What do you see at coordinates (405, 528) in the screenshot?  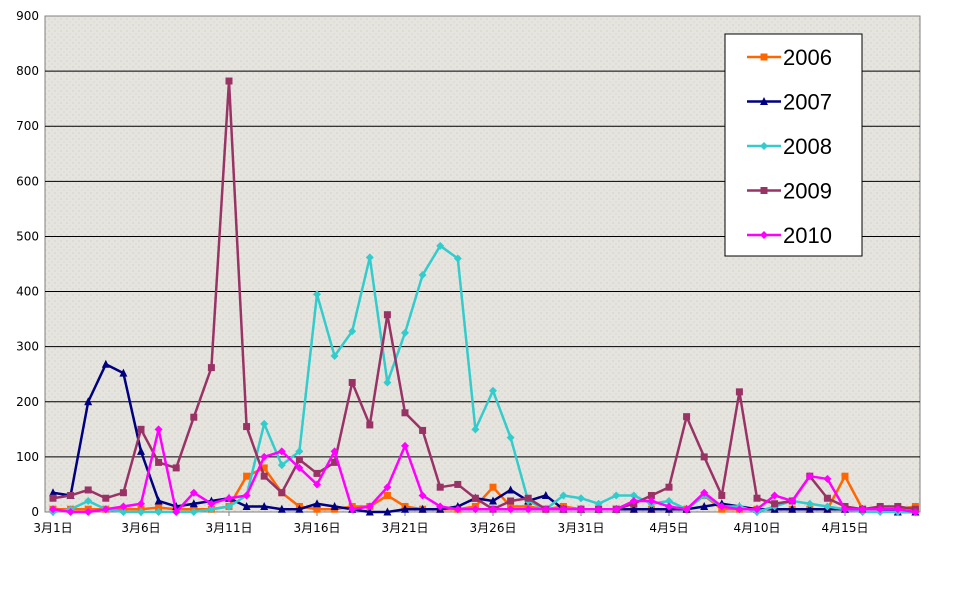 I see `x-tick-label: 3月21日` at bounding box center [405, 528].